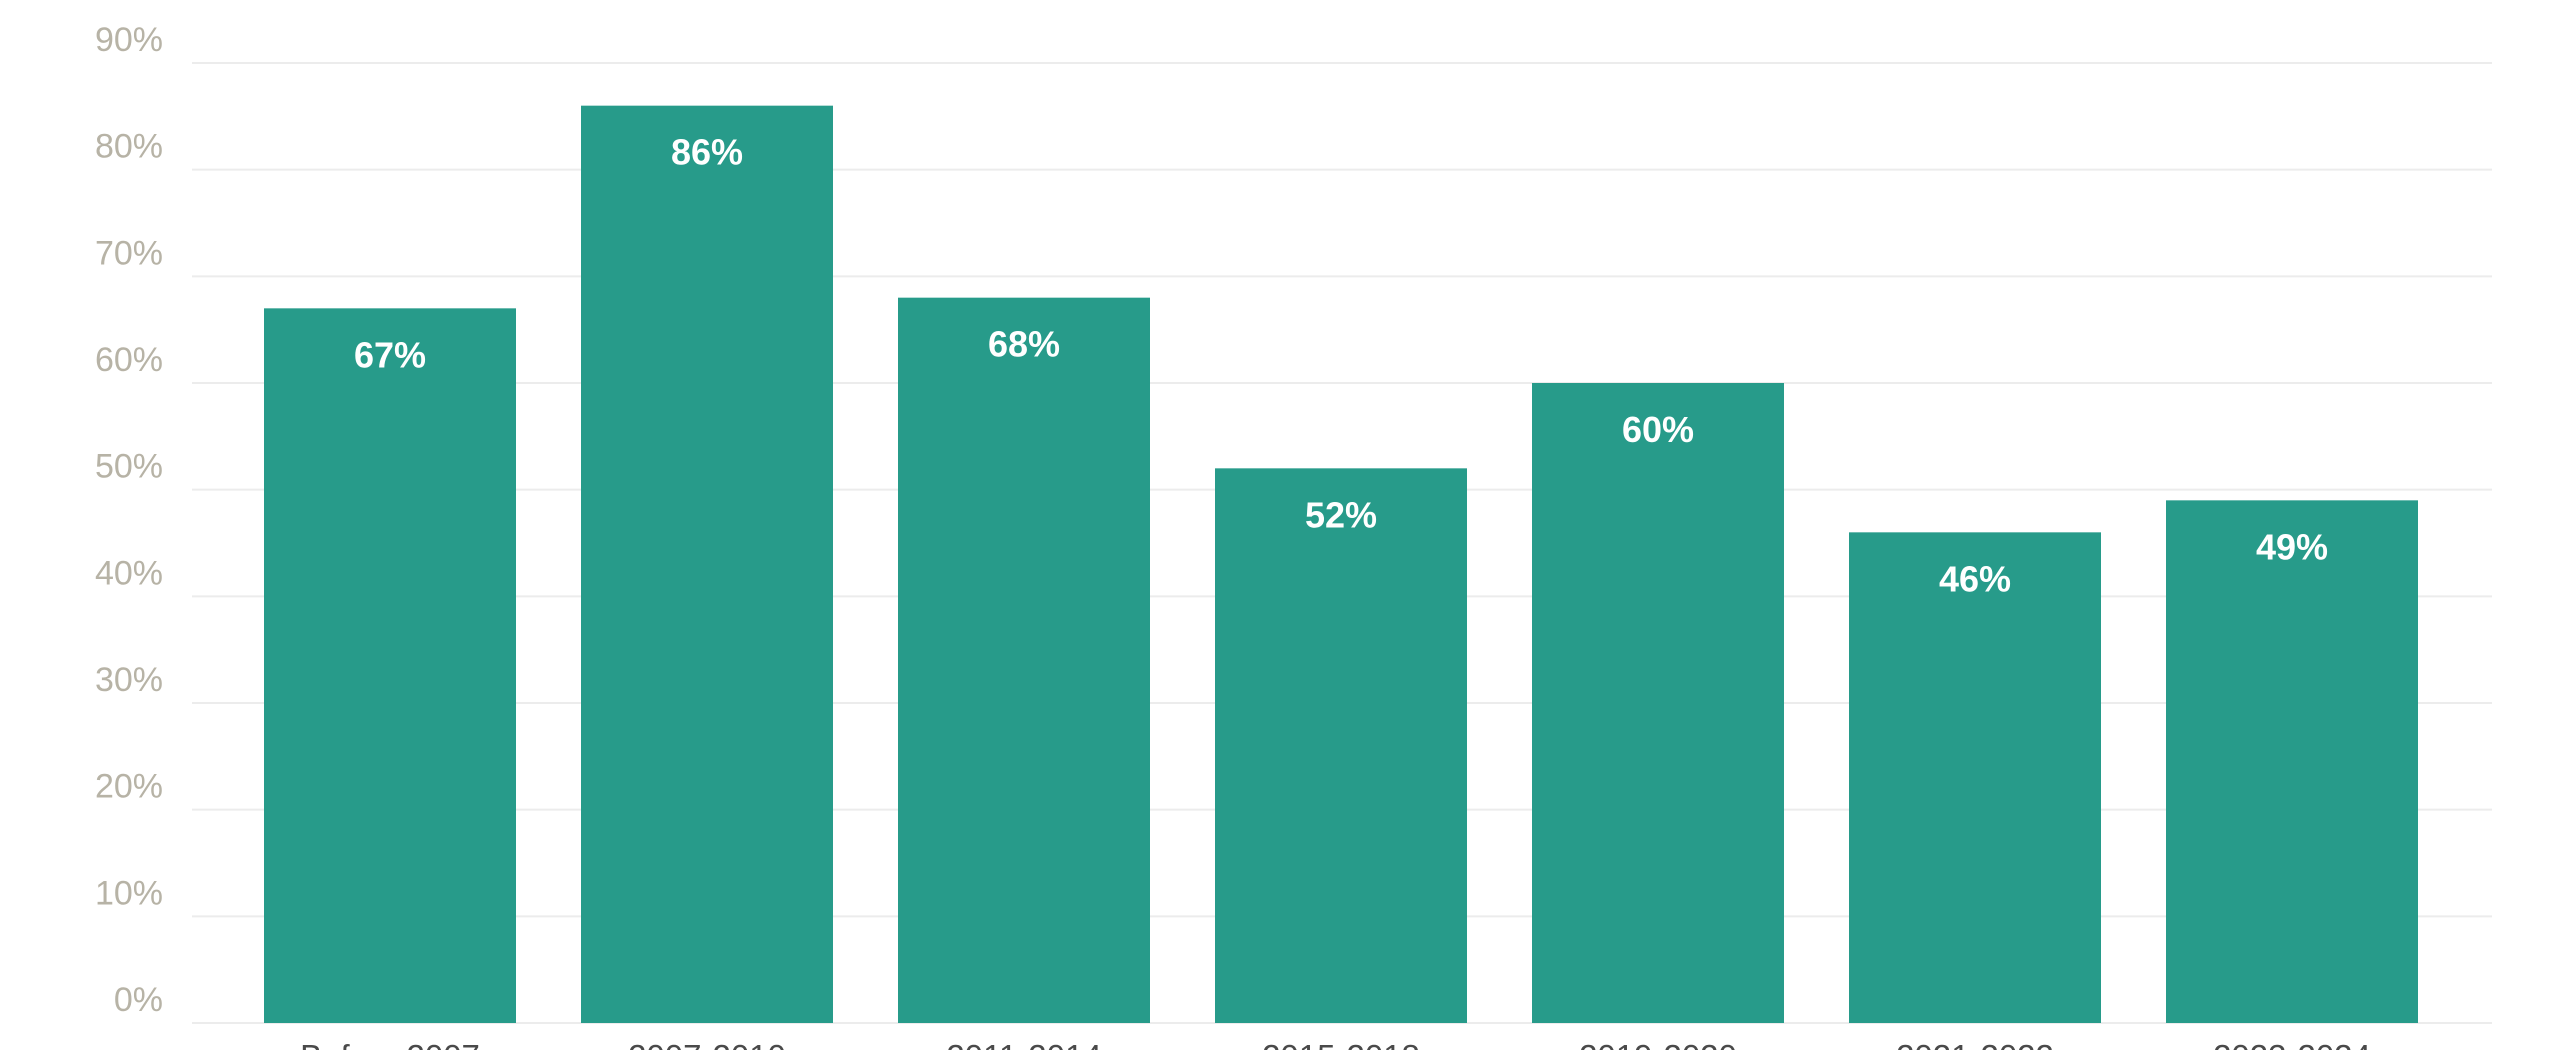 The width and height of the screenshot is (2560, 1055). Describe the element at coordinates (1024, 344) in the screenshot. I see `data-label: 68%` at that location.